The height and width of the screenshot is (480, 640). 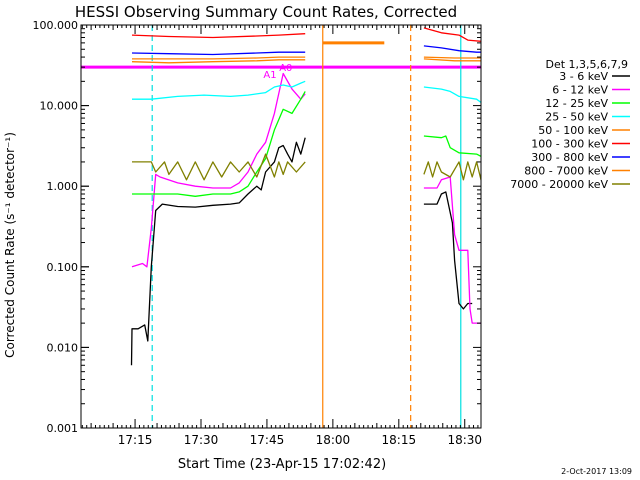 What do you see at coordinates (464, 440) in the screenshot?
I see `x-tick-label-5: 18:30` at bounding box center [464, 440].